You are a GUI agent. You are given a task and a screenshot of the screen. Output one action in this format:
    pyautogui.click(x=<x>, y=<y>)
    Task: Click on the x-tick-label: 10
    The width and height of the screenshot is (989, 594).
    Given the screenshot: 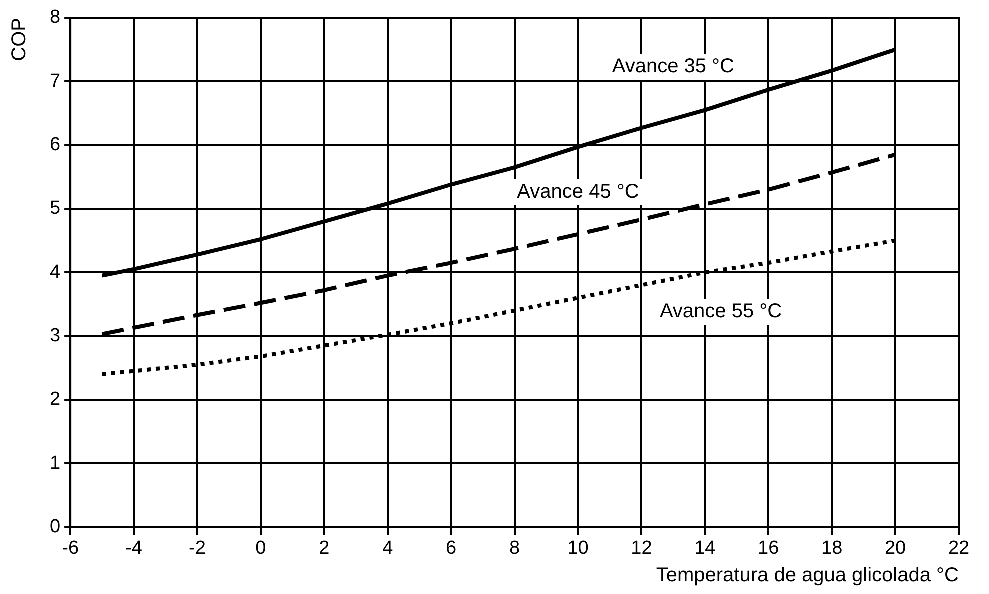 What is the action you would take?
    pyautogui.click(x=578, y=548)
    